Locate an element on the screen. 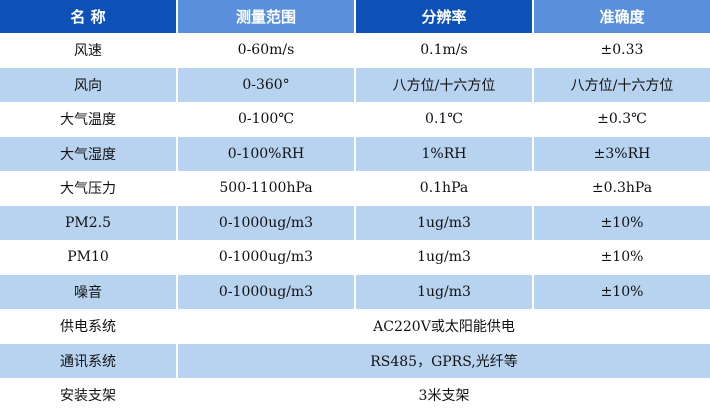 The width and height of the screenshot is (710, 412). param-value: AC220V或太阳能供电 is located at coordinates (444, 327).